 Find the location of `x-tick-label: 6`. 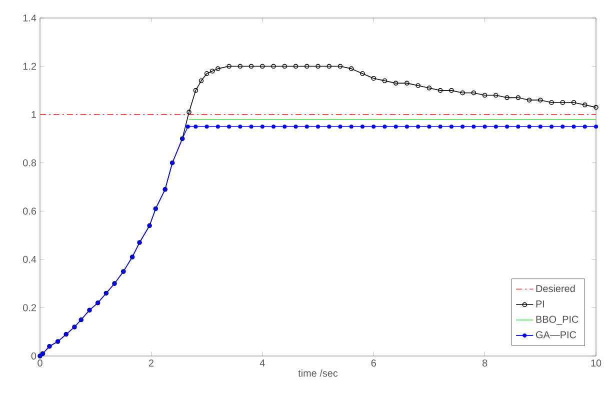

x-tick-label: 6 is located at coordinates (373, 363).